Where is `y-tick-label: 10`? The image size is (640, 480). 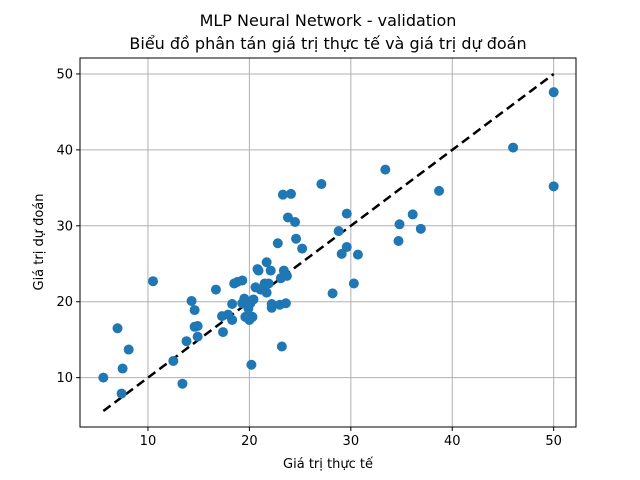
y-tick-label: 10 is located at coordinates (64, 378).